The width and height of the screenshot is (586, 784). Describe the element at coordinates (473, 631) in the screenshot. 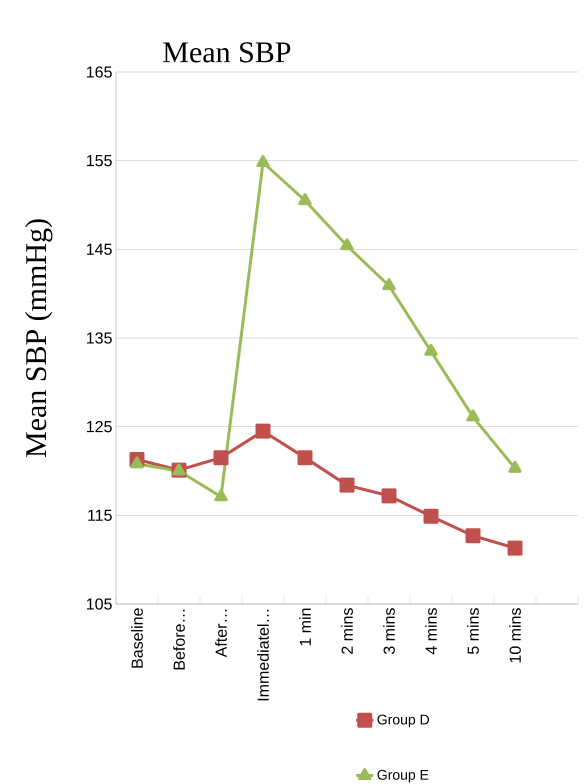

I see `x-tick-label: 5 mins` at that location.